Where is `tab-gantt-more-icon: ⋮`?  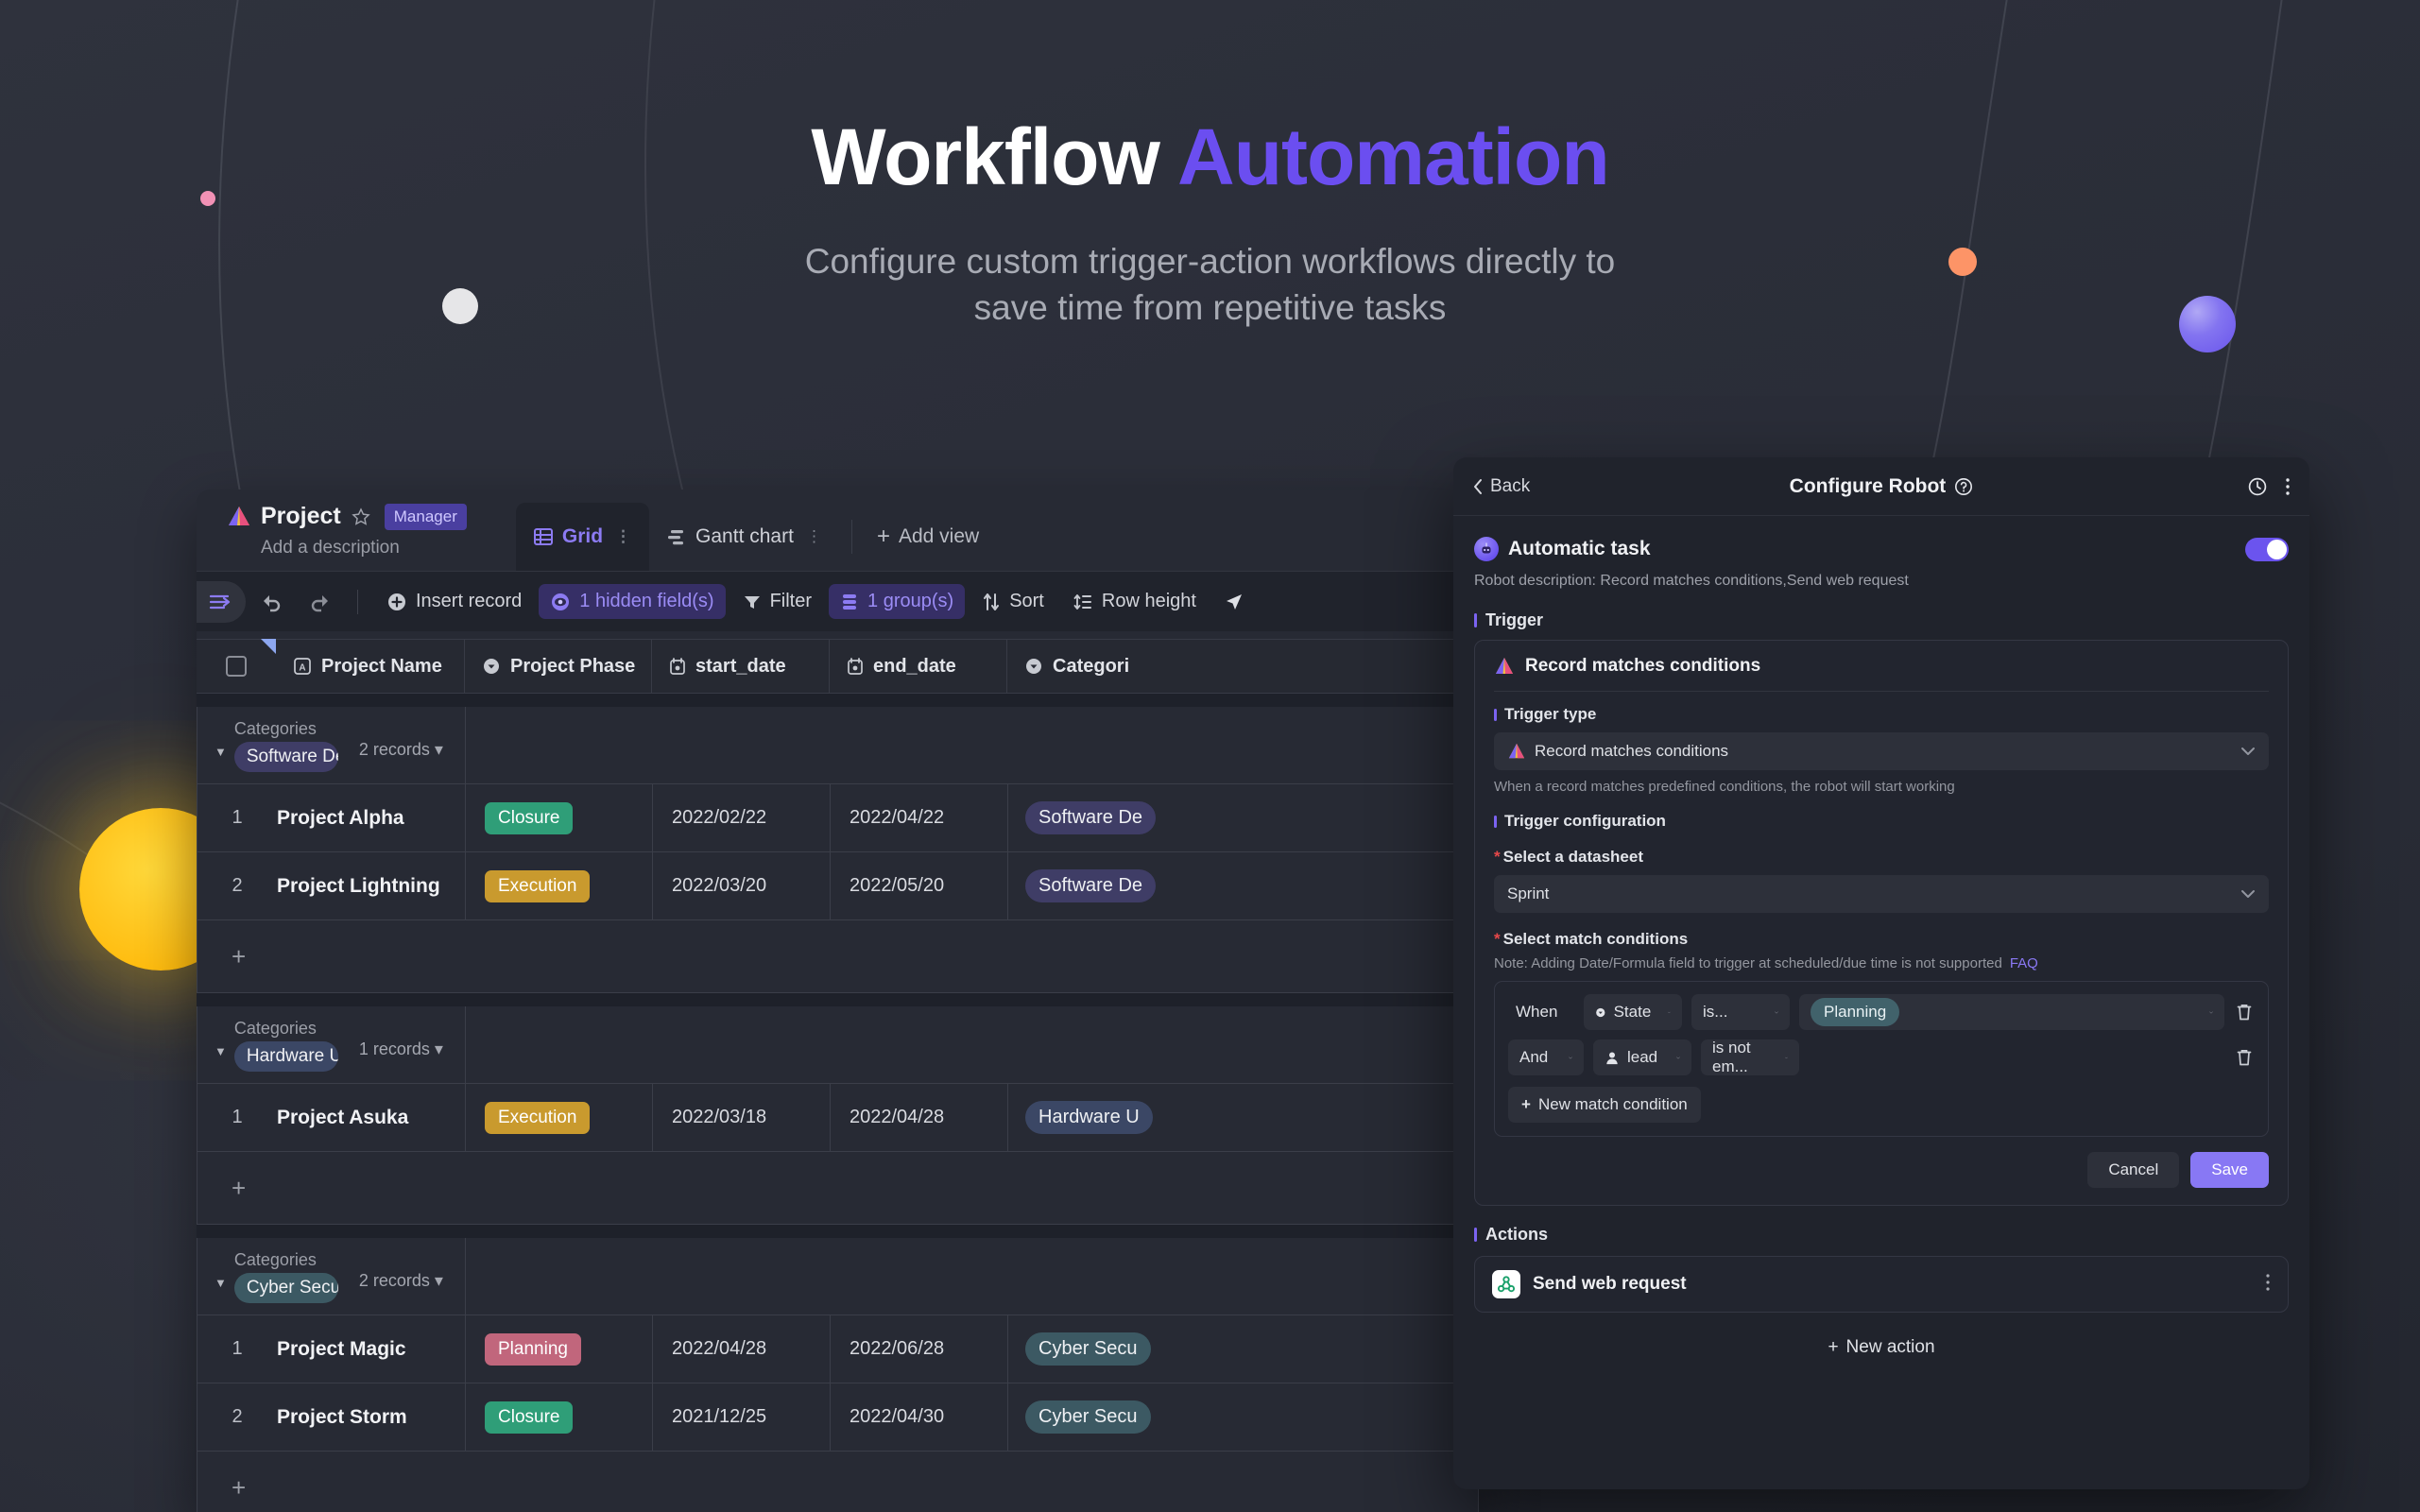
tab-gantt-more-icon: ⋮ is located at coordinates (814, 536).